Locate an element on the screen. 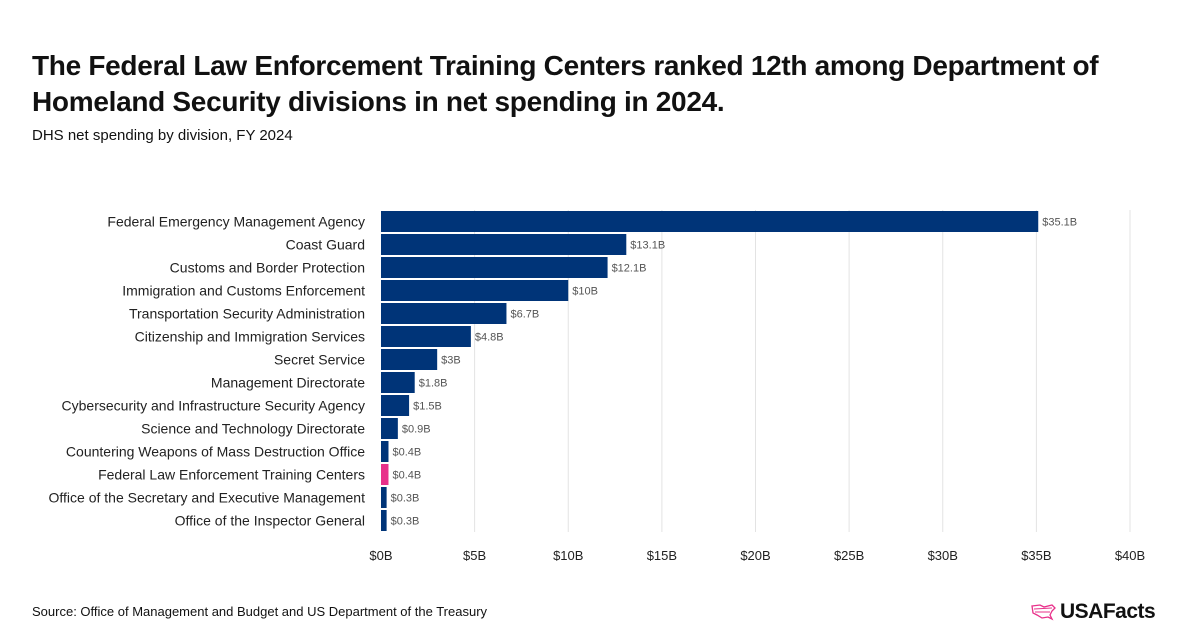  x-tick-label: $35B is located at coordinates (1036, 555).